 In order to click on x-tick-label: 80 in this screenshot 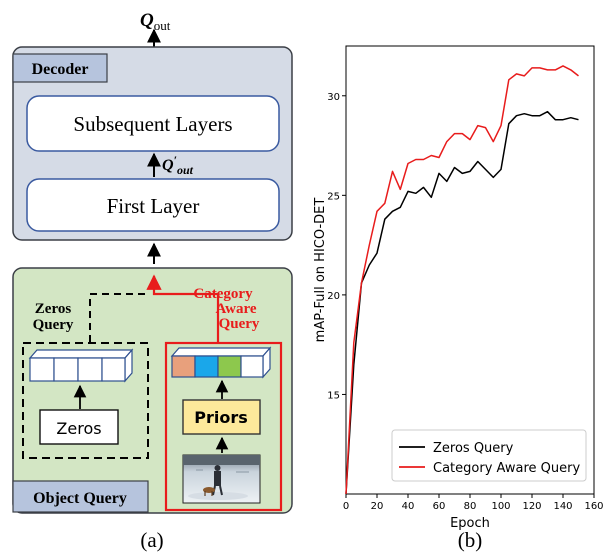, I will do `click(470, 506)`.